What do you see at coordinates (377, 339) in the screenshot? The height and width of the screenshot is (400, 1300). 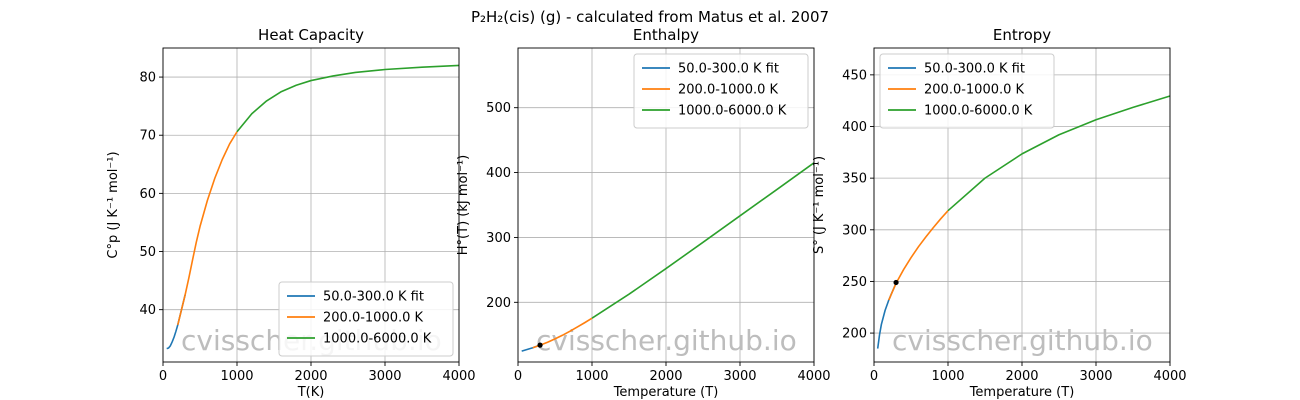 I see `cp-legend-label-2: 1000.0-6000.0 K` at bounding box center [377, 339].